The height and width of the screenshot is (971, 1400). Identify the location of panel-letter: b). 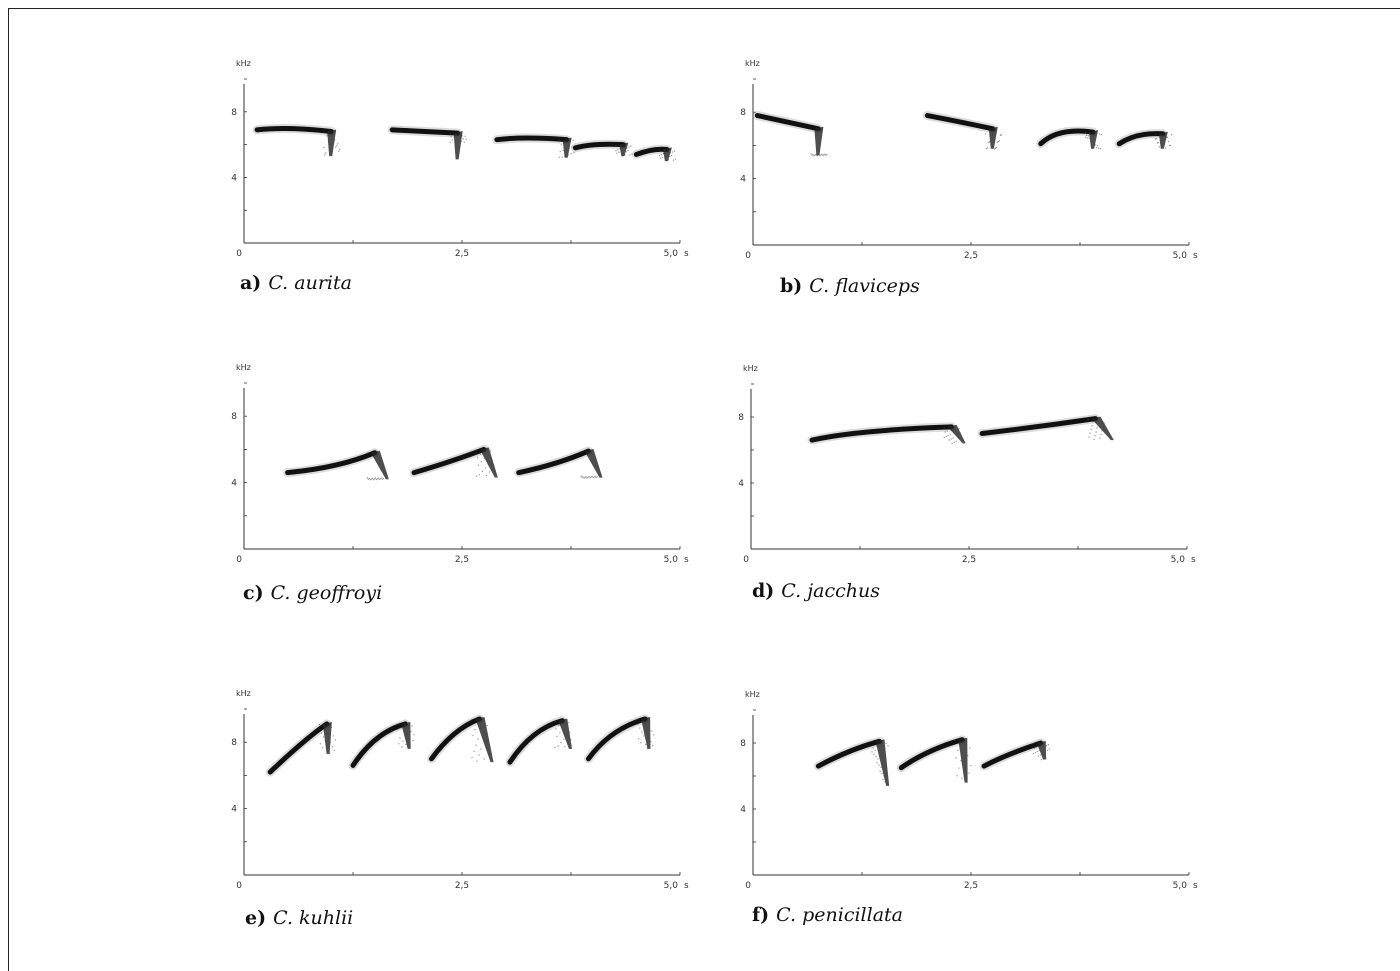
(791, 286).